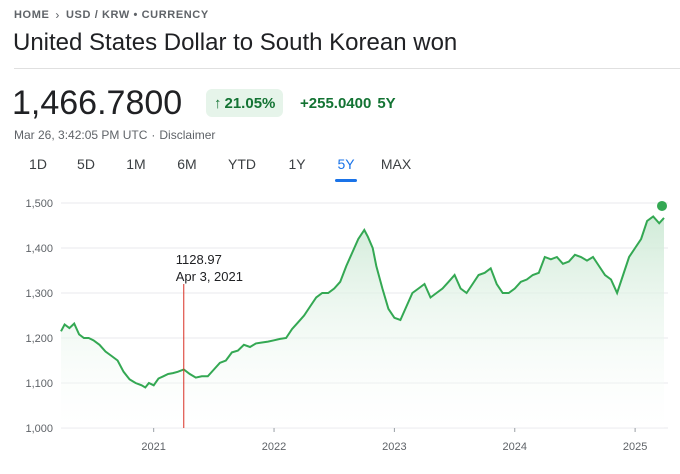  What do you see at coordinates (346, 167) in the screenshot?
I see `tab-5y: 5Y` at bounding box center [346, 167].